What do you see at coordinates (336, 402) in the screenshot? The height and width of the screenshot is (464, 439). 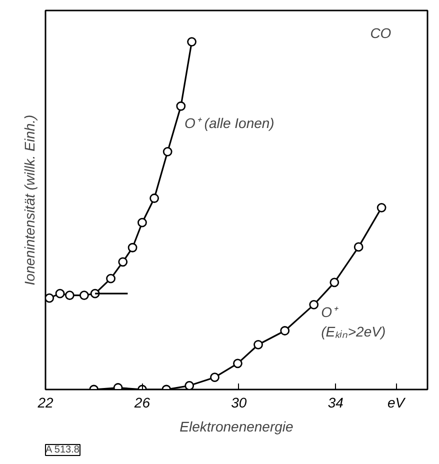 I see `x-tick-label: 34` at bounding box center [336, 402].